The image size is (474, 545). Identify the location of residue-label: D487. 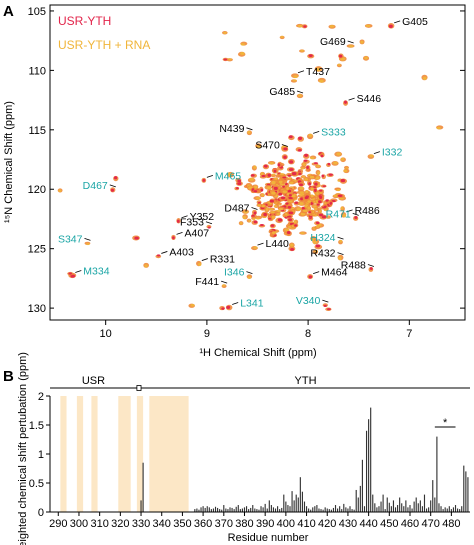
(236, 208).